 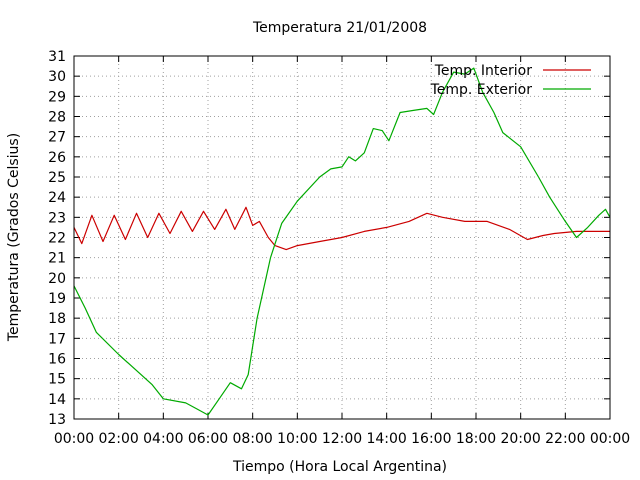 I want to click on x-tick-label: 06:00, so click(x=208, y=439).